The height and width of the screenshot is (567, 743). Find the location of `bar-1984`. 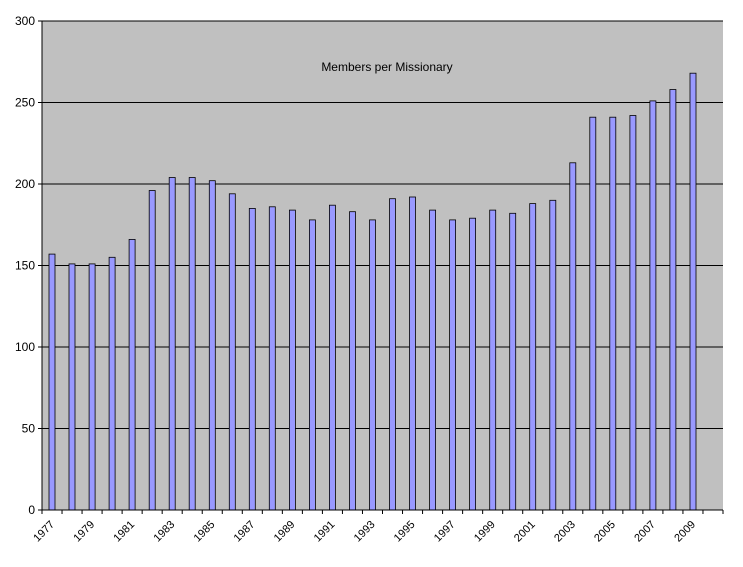

bar-1984 is located at coordinates (192, 344).